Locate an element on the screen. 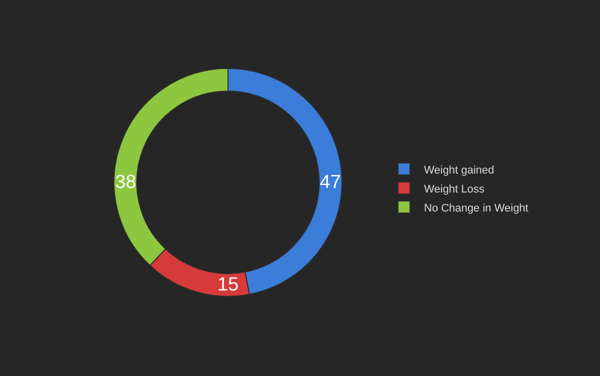 This screenshot has height=376, width=600. data-label: 15 is located at coordinates (228, 285).